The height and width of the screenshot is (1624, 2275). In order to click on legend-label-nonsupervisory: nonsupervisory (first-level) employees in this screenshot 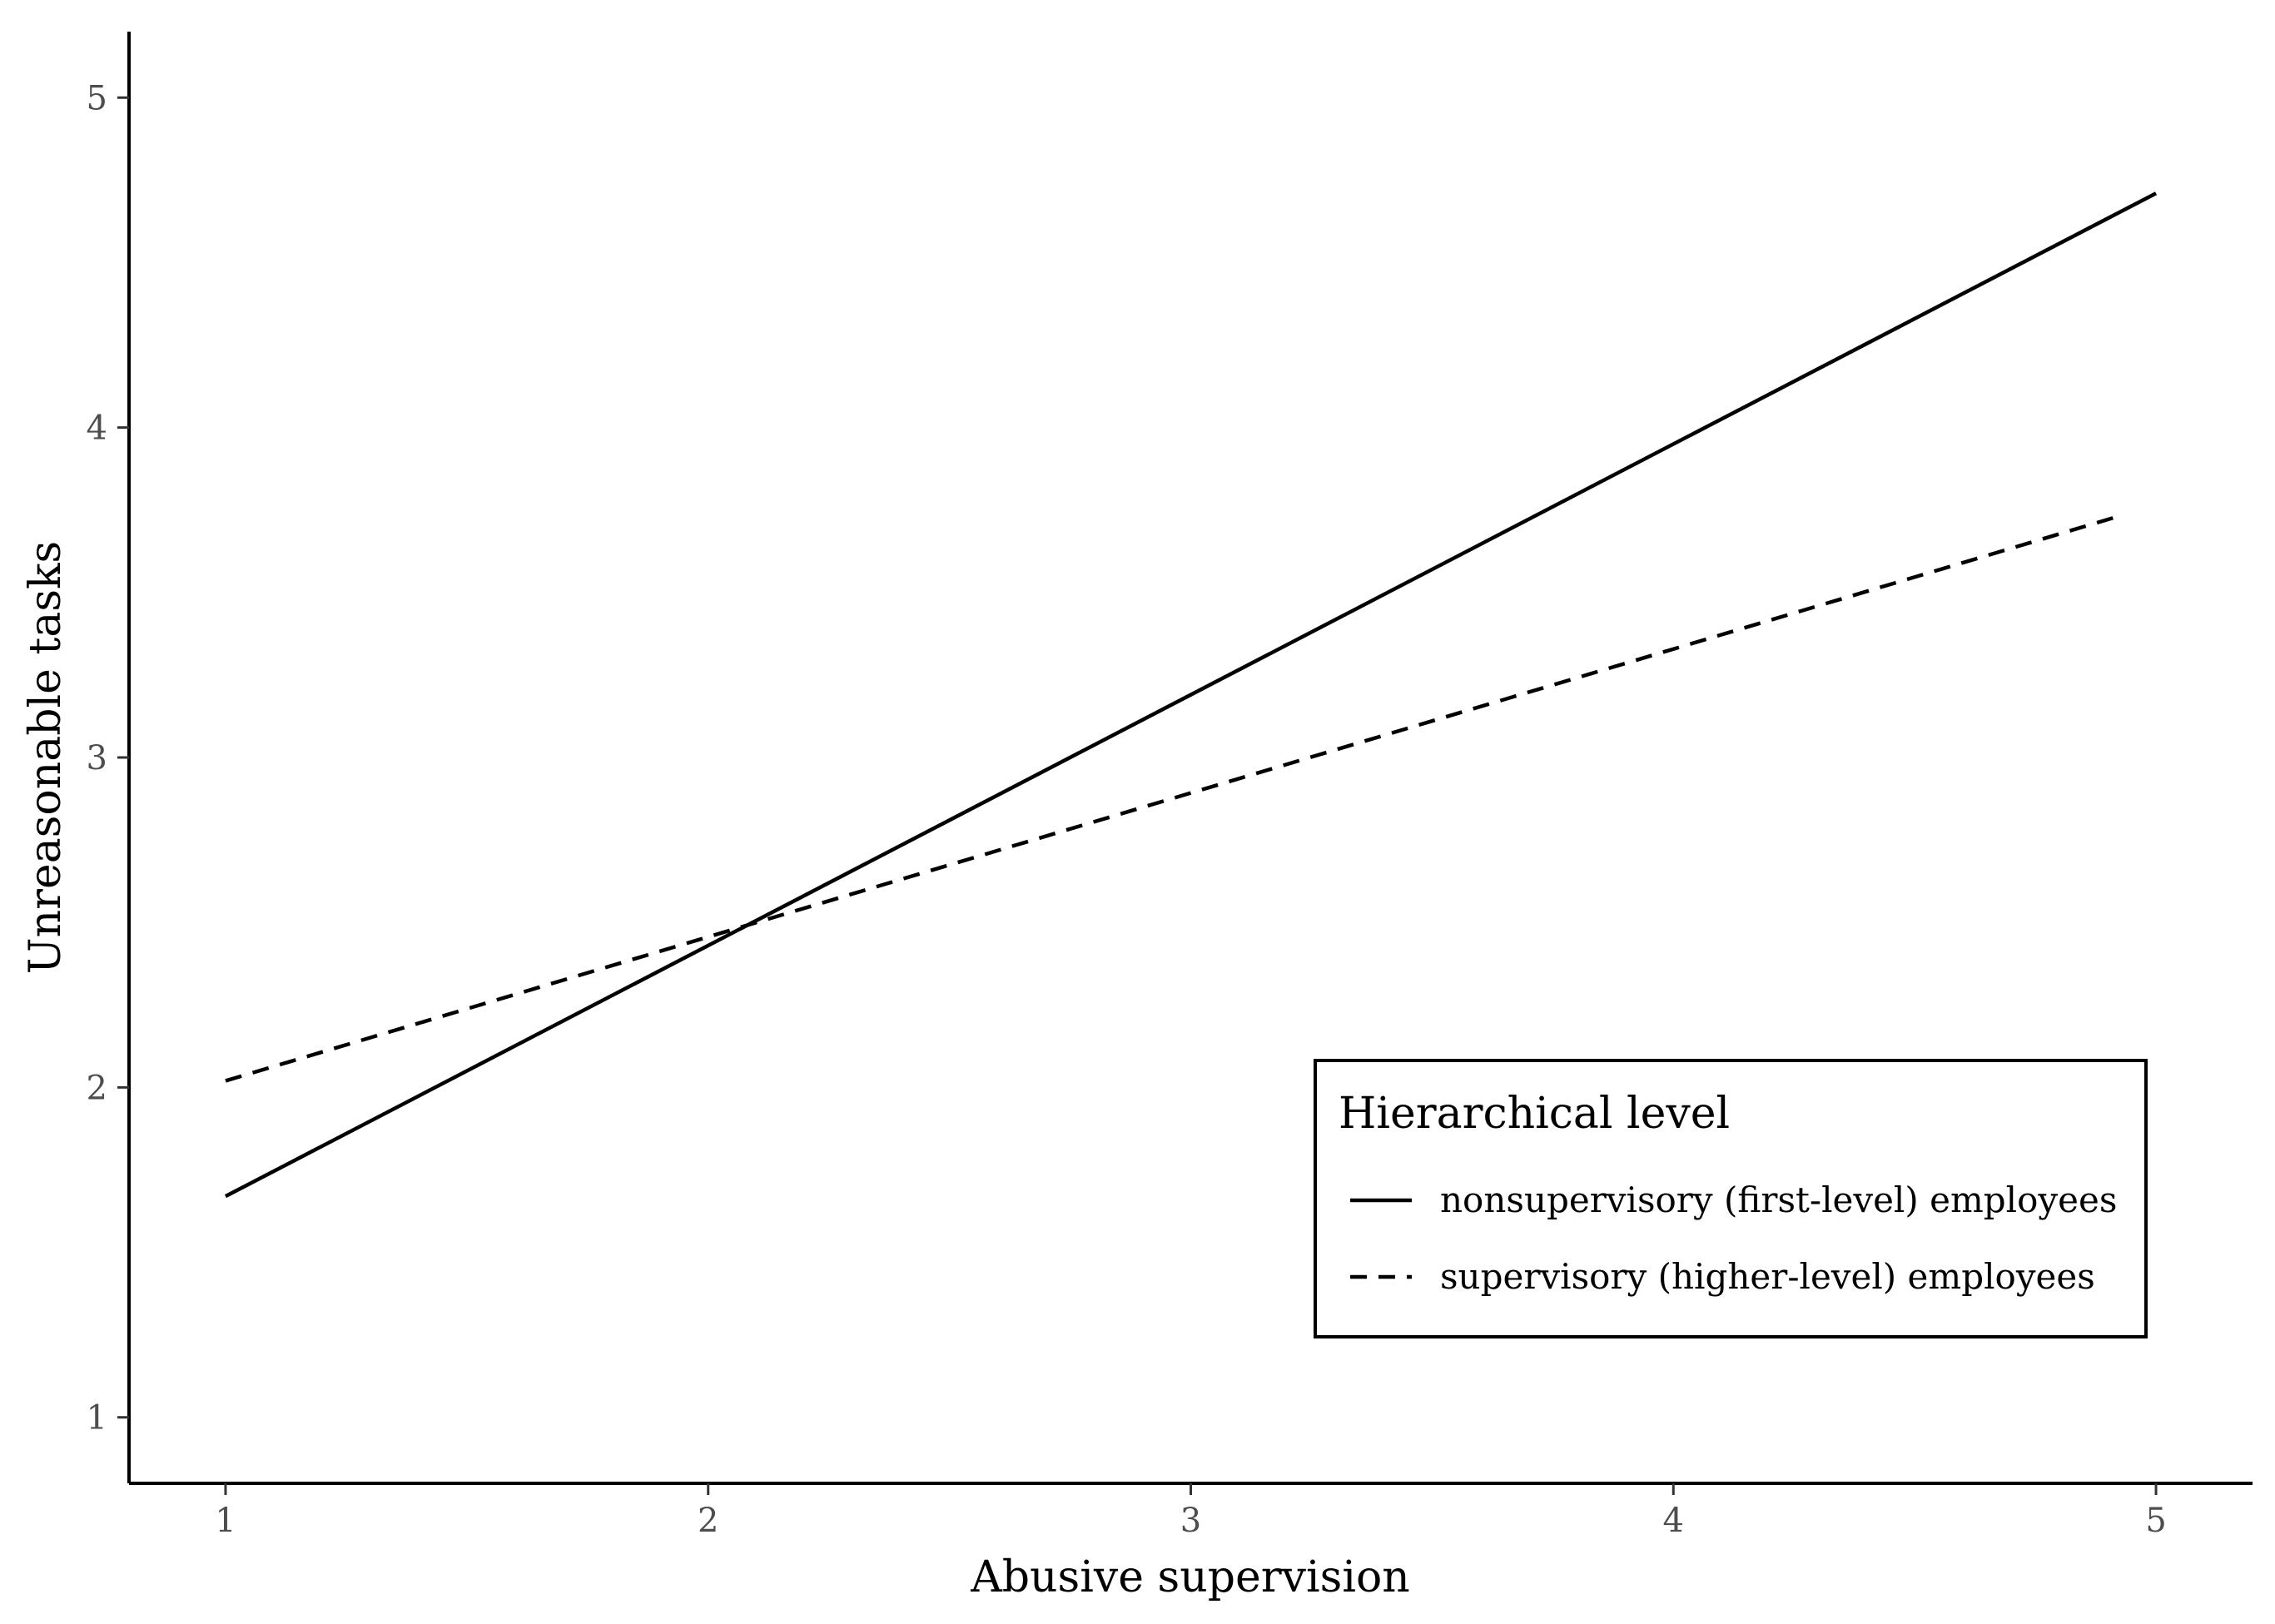, I will do `click(1778, 1200)`.